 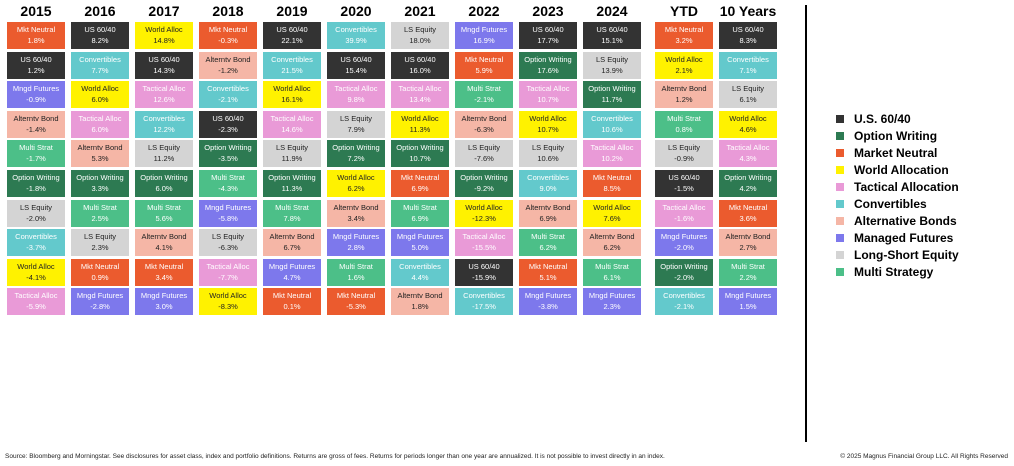 I want to click on asset-return: -7.7%, so click(x=228, y=277).